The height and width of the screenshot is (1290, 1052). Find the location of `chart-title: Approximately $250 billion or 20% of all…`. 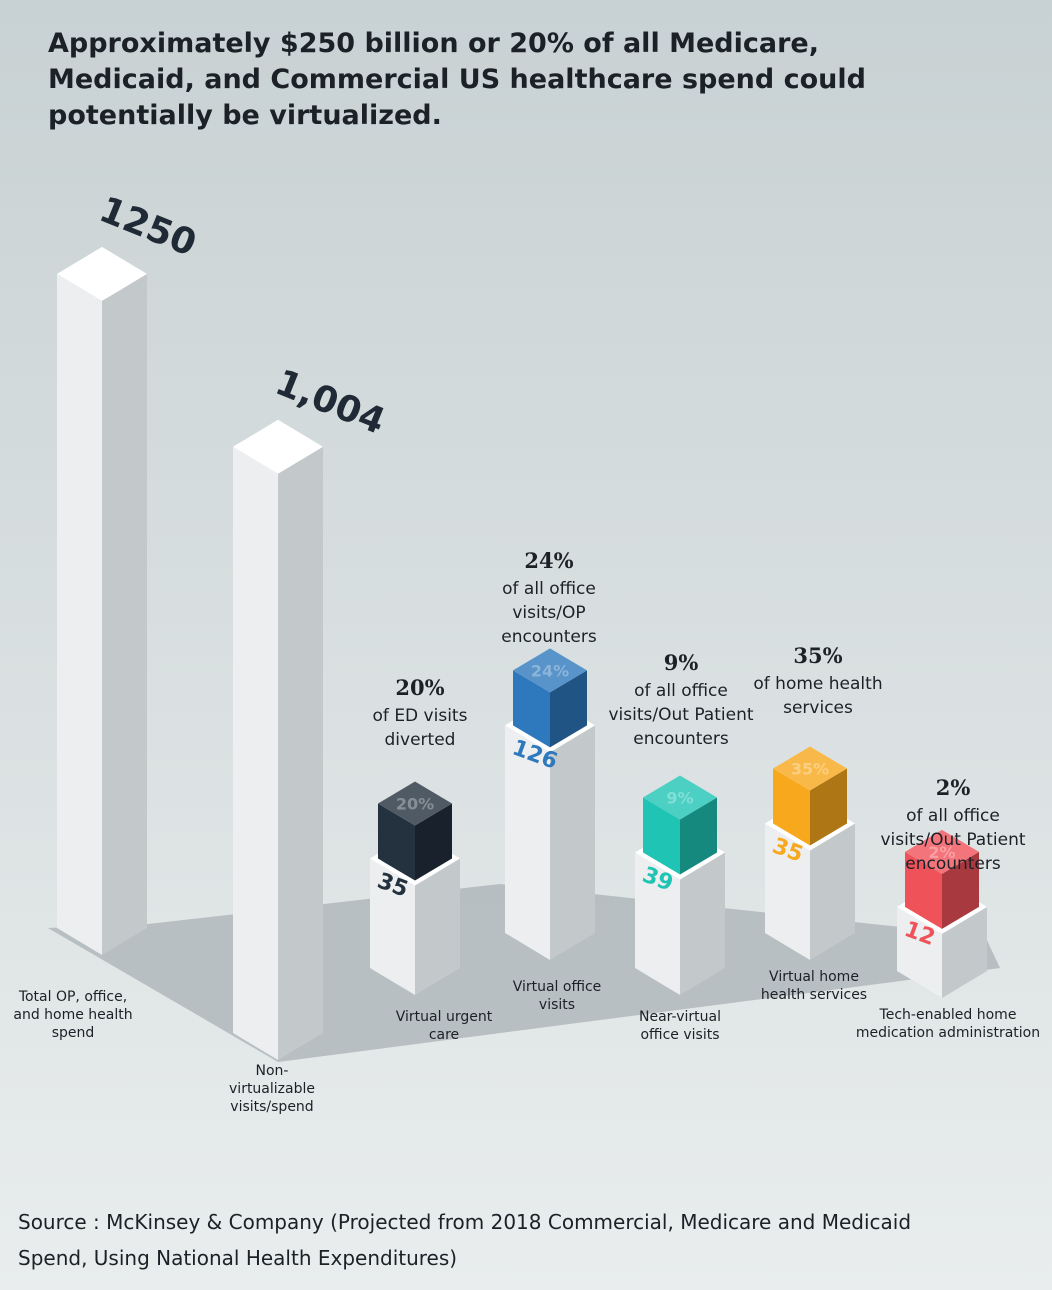

chart-title: Approximately $250 billion or 20% of all… is located at coordinates (457, 79).